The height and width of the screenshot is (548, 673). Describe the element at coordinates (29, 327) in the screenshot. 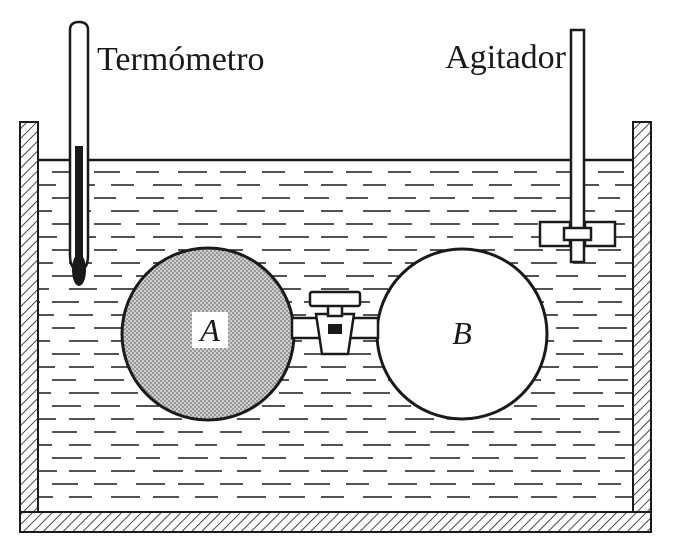

I see `tank-left-wall` at that location.